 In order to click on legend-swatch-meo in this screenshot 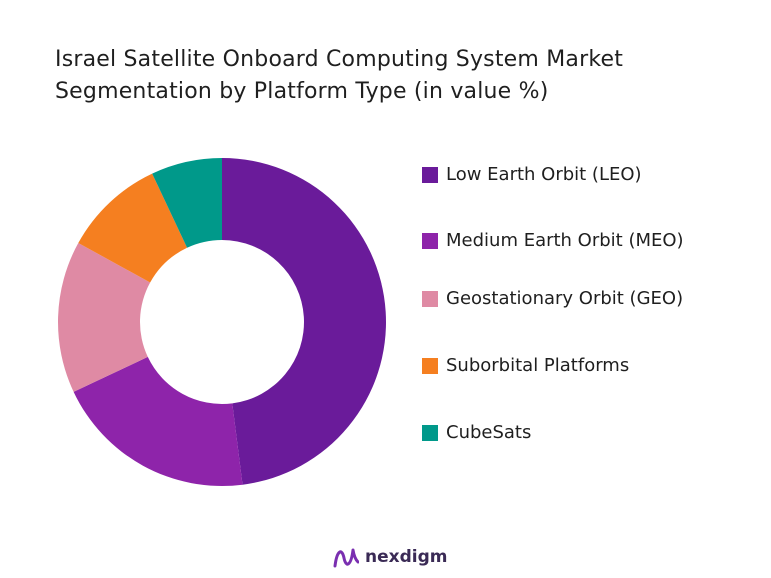, I will do `click(430, 240)`.